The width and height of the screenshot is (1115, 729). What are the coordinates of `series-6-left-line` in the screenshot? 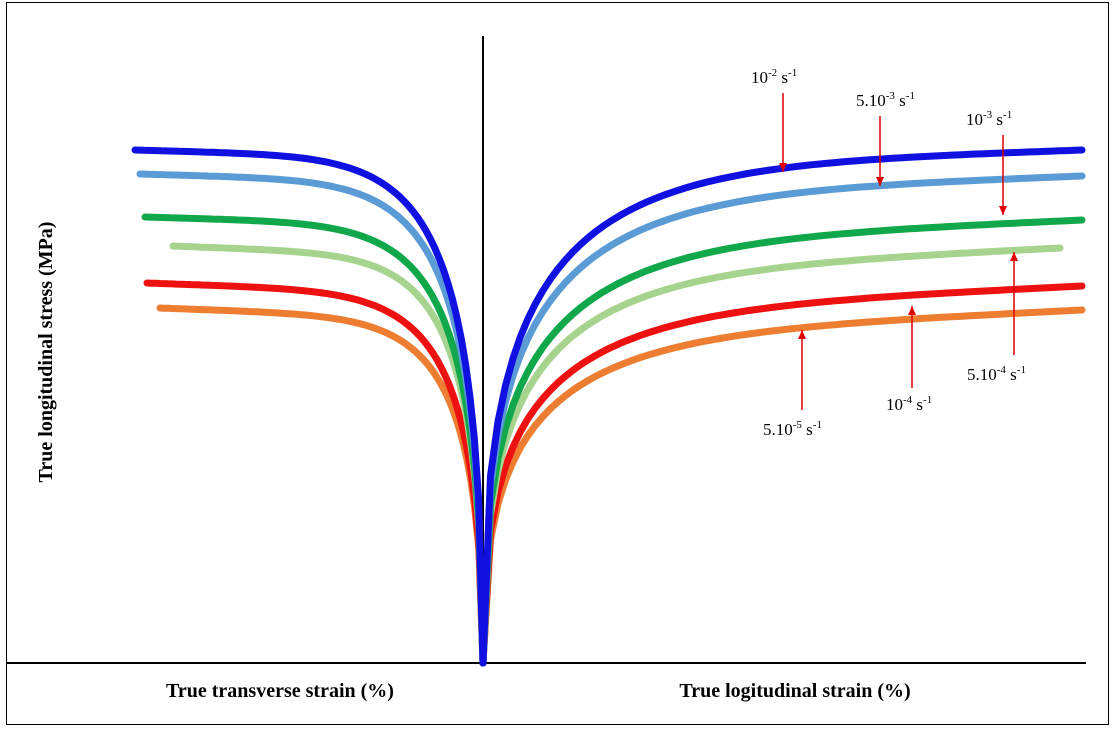 It's located at (321, 485).